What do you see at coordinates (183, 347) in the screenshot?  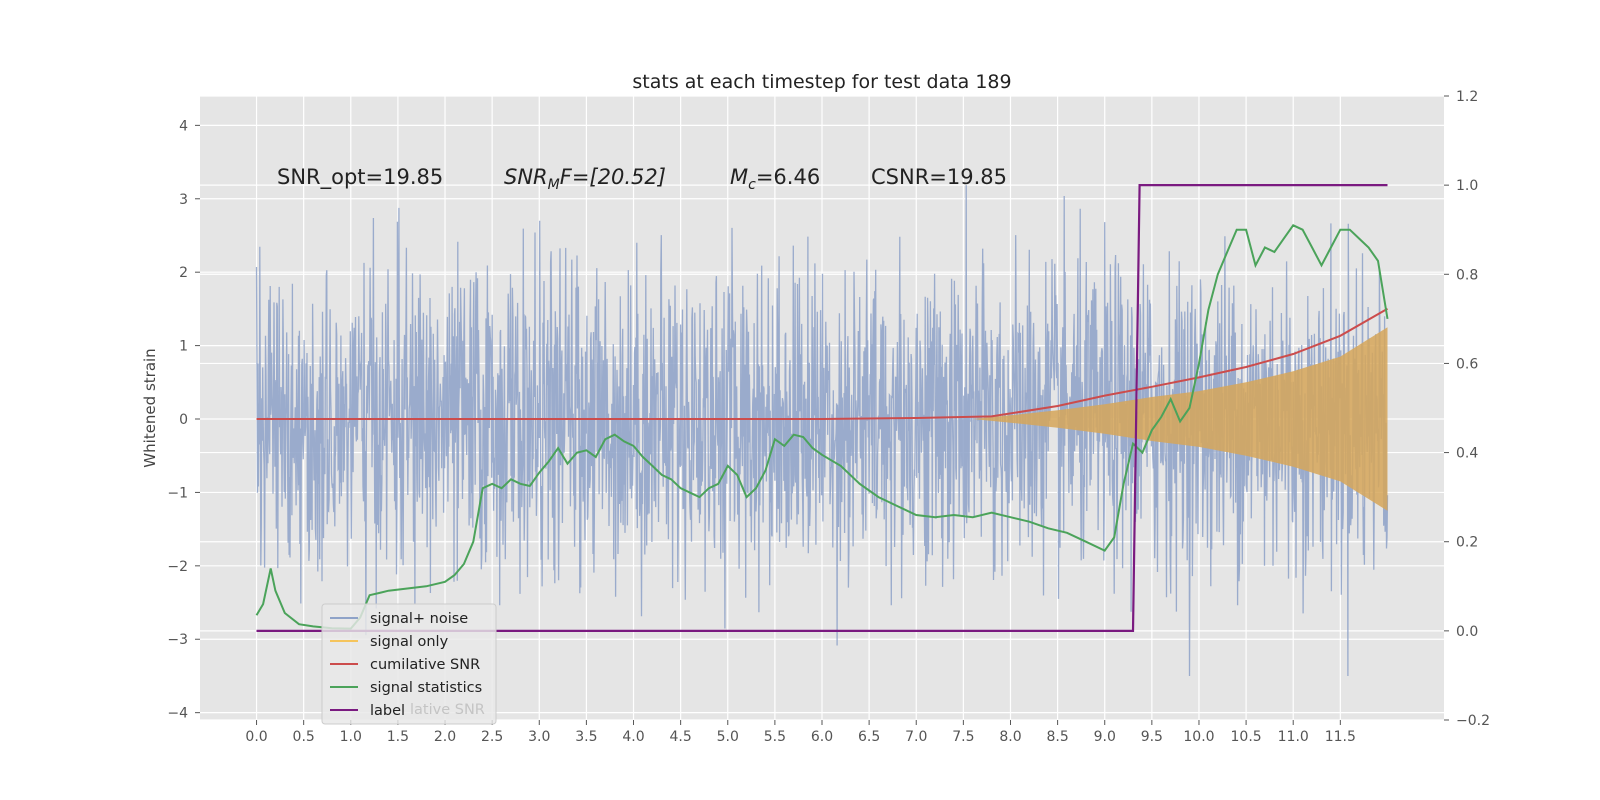 I see `y-tick-label: 1` at bounding box center [183, 347].